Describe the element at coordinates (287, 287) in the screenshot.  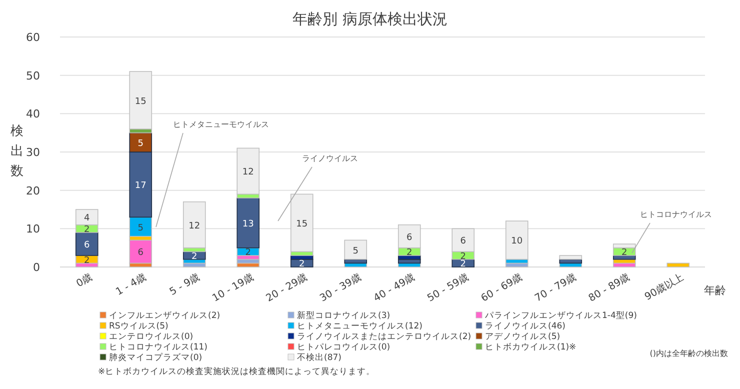
I see `x-tick-label: 20 - 29歳` at that location.